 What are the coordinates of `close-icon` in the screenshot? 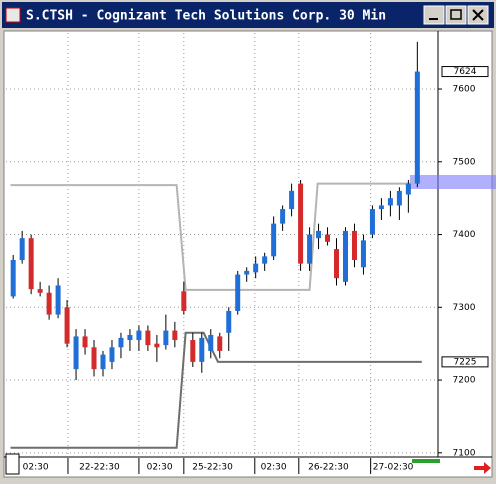 It's located at (478, 15).